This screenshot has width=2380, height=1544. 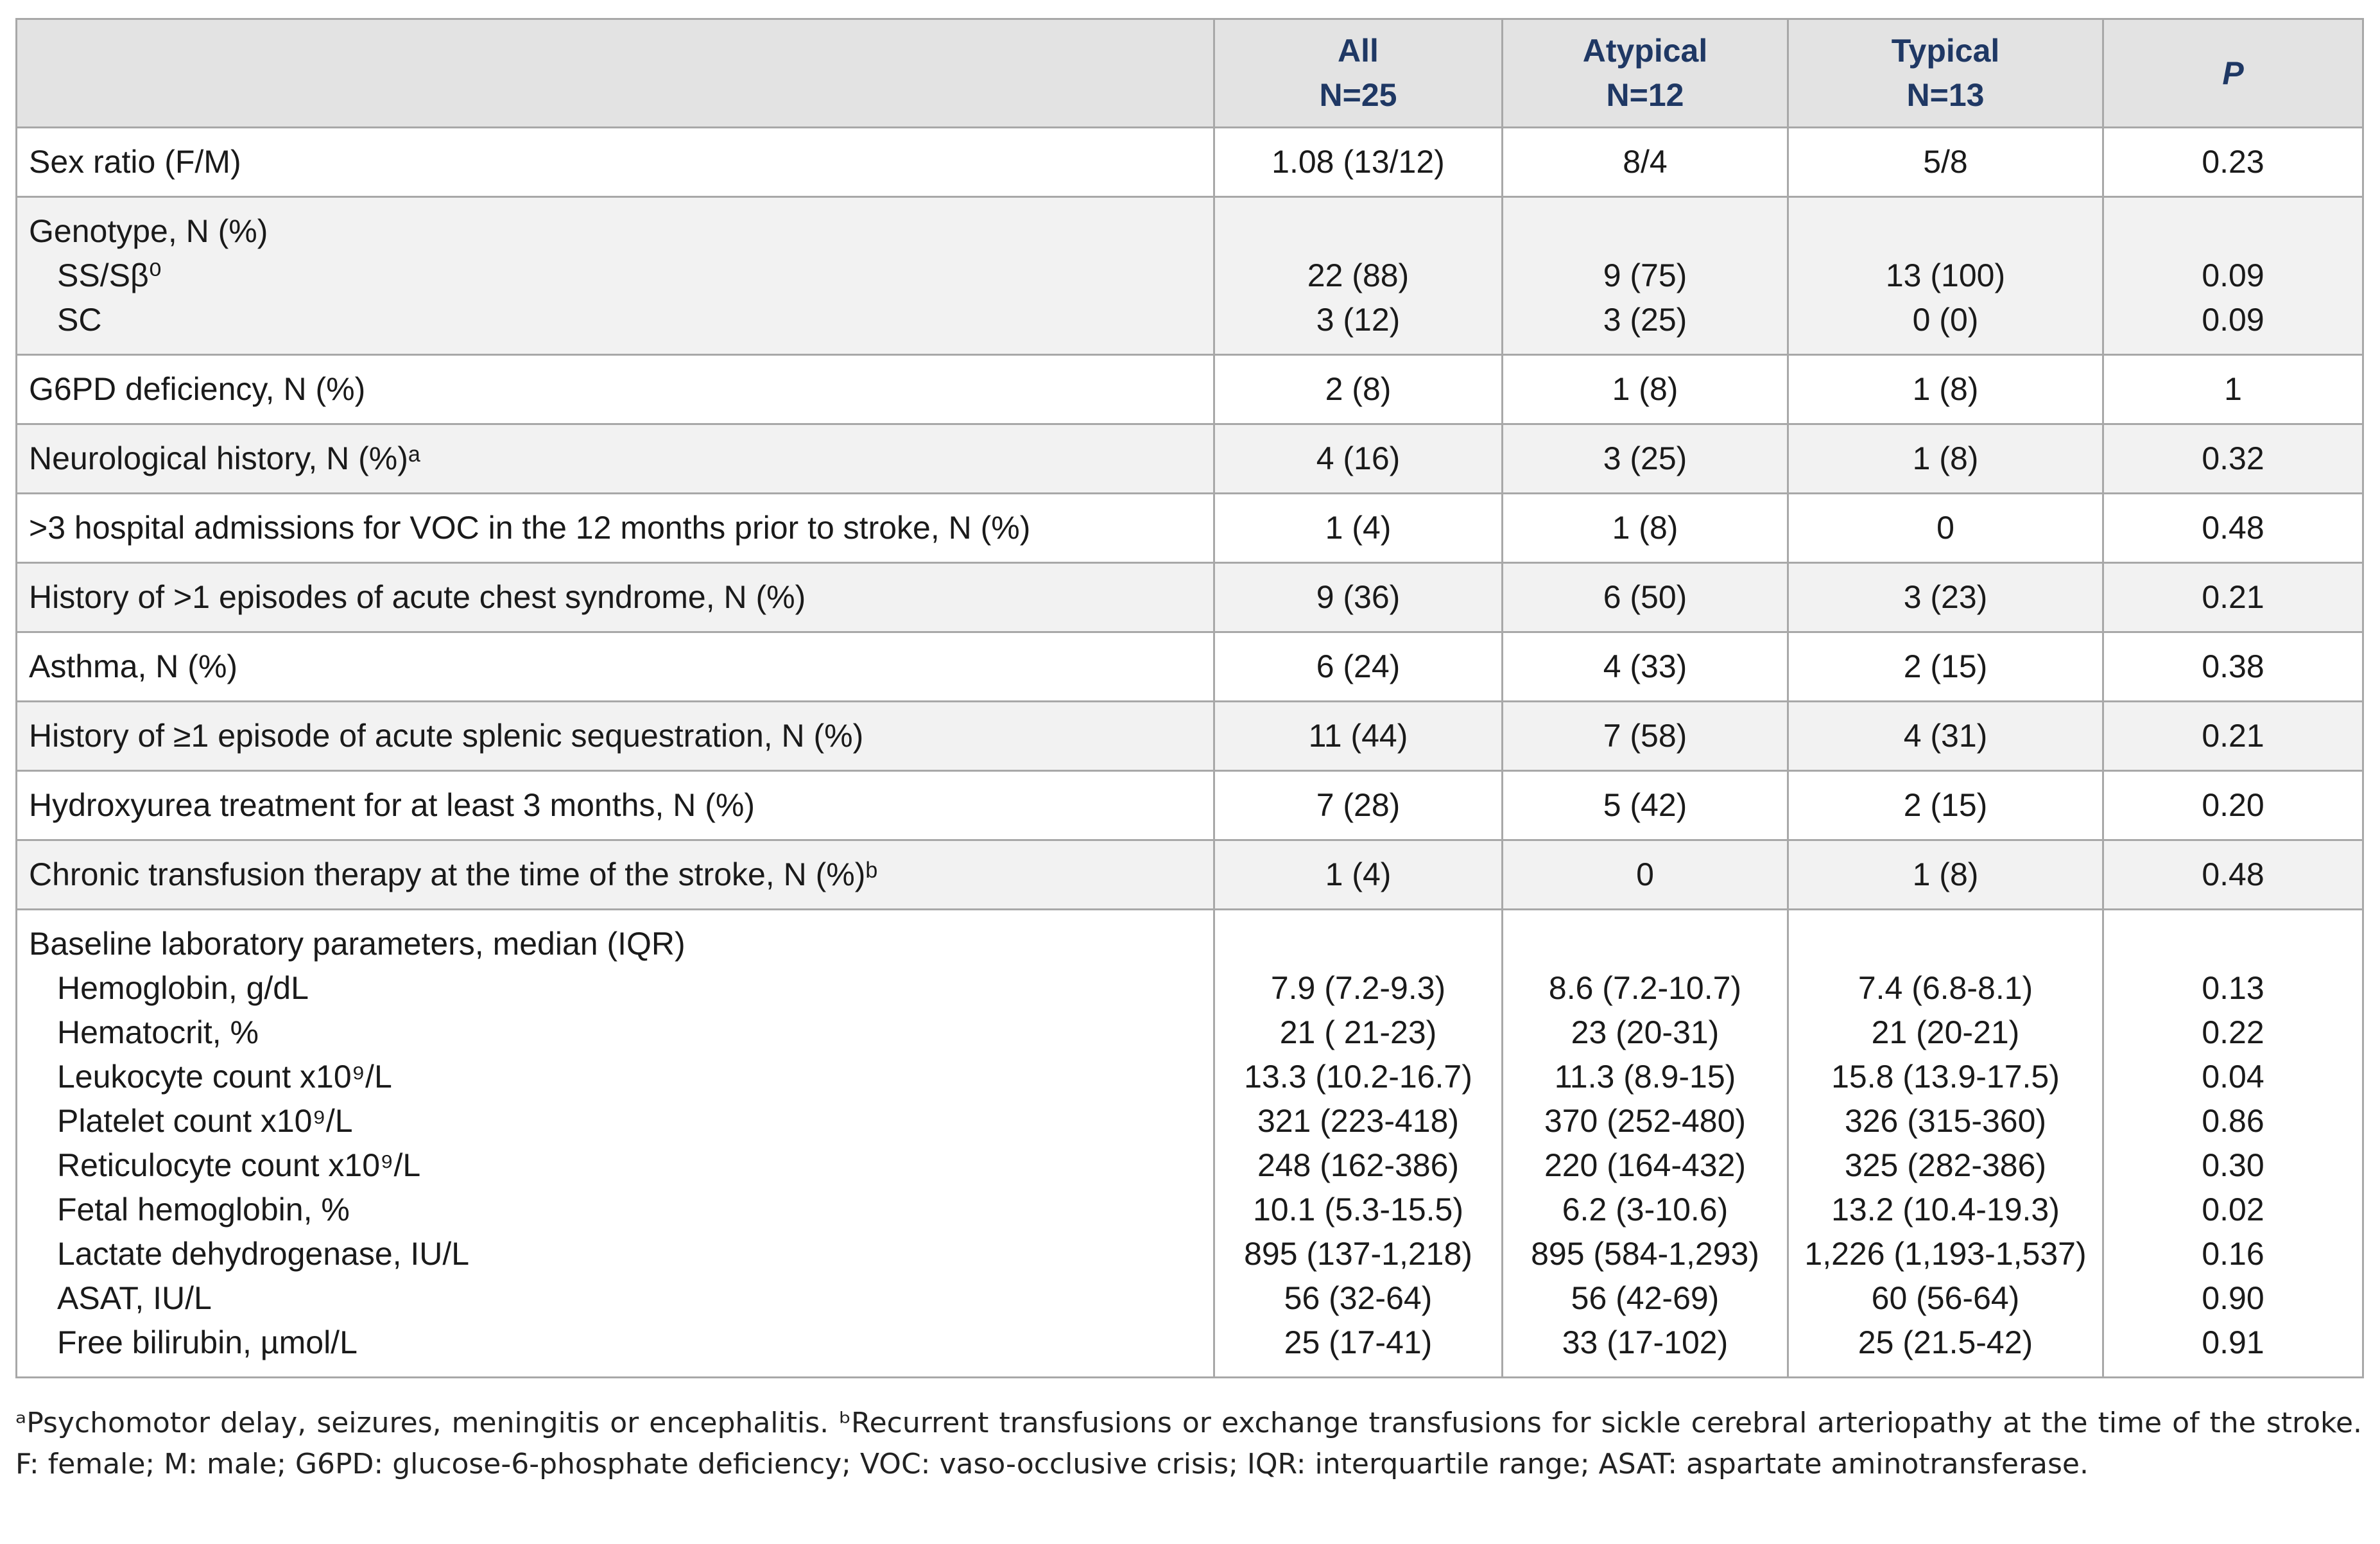 I want to click on row-label-cell: Neurological history, N (%)ᵃ, so click(x=615, y=459).